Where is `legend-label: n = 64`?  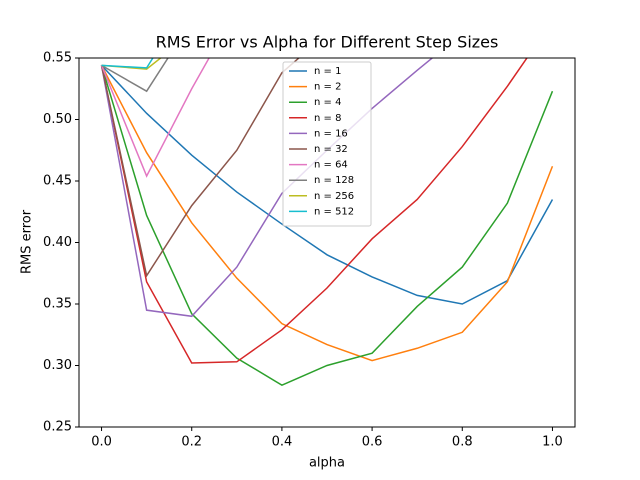
legend-label: n = 64 is located at coordinates (331, 165).